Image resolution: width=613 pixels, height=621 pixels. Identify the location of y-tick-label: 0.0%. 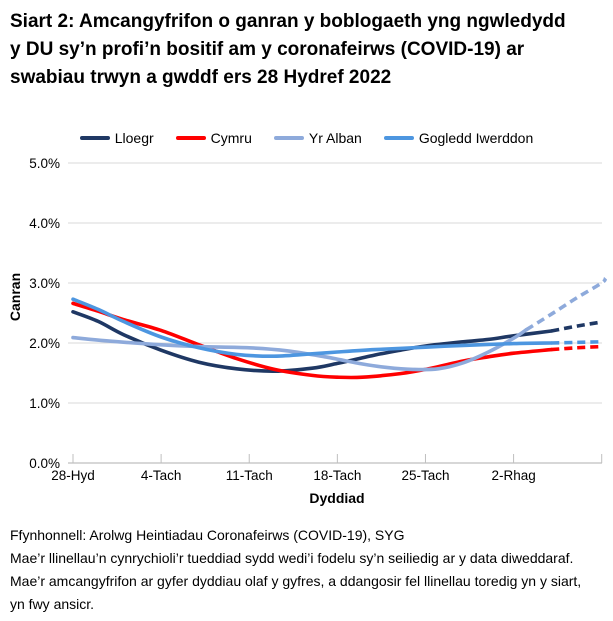
(44, 463).